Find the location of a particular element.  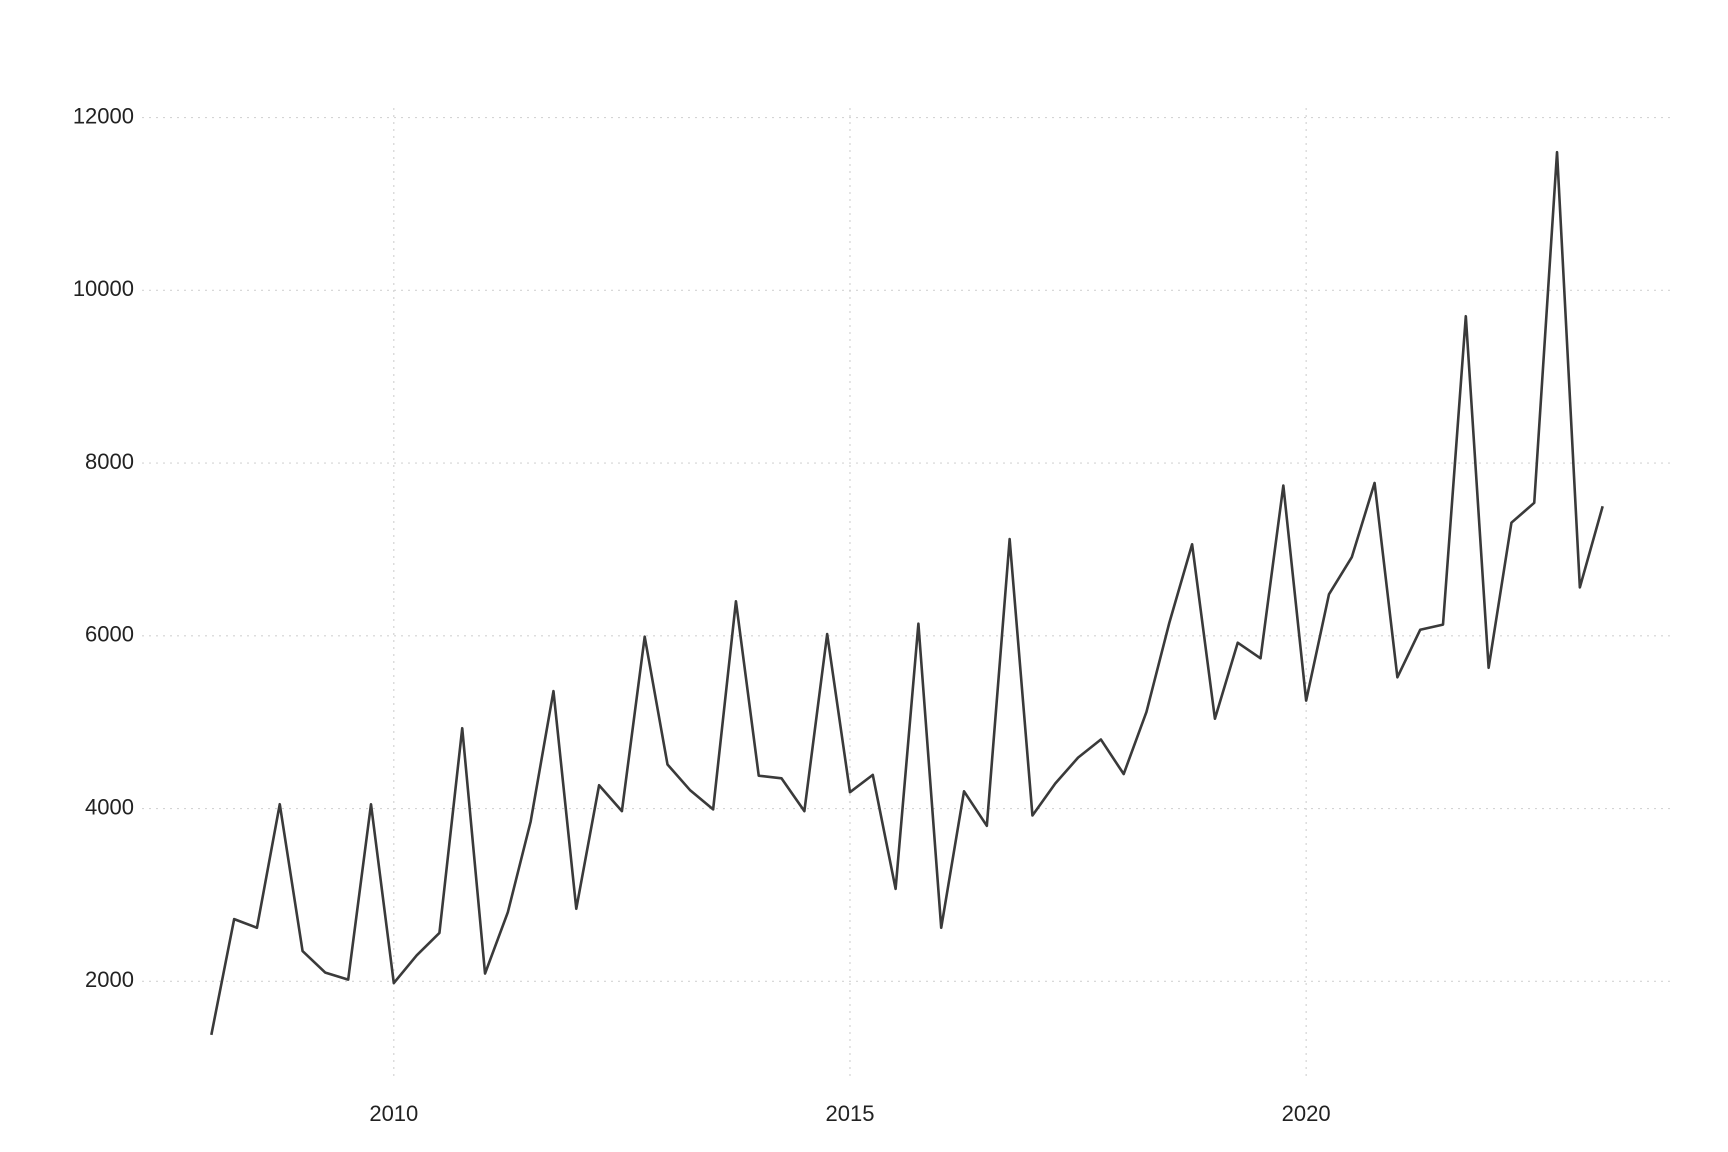

y-tick-label: 4000 is located at coordinates (109, 806).